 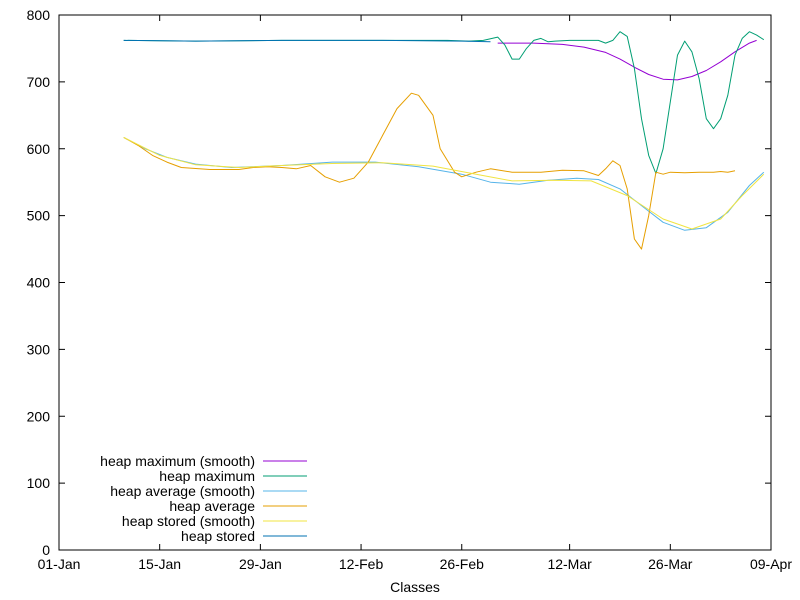 I want to click on y-tick-label: 800, so click(x=39, y=15).